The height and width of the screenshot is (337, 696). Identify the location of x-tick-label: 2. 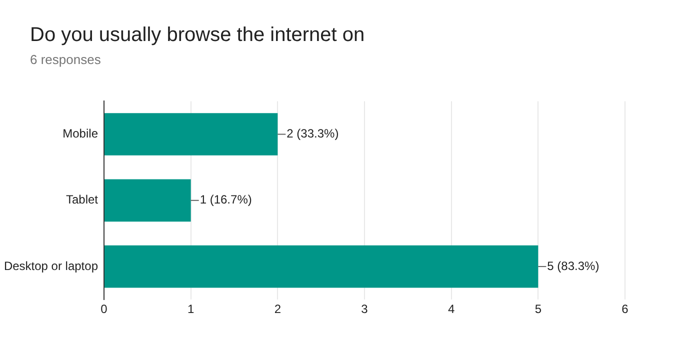
(278, 309).